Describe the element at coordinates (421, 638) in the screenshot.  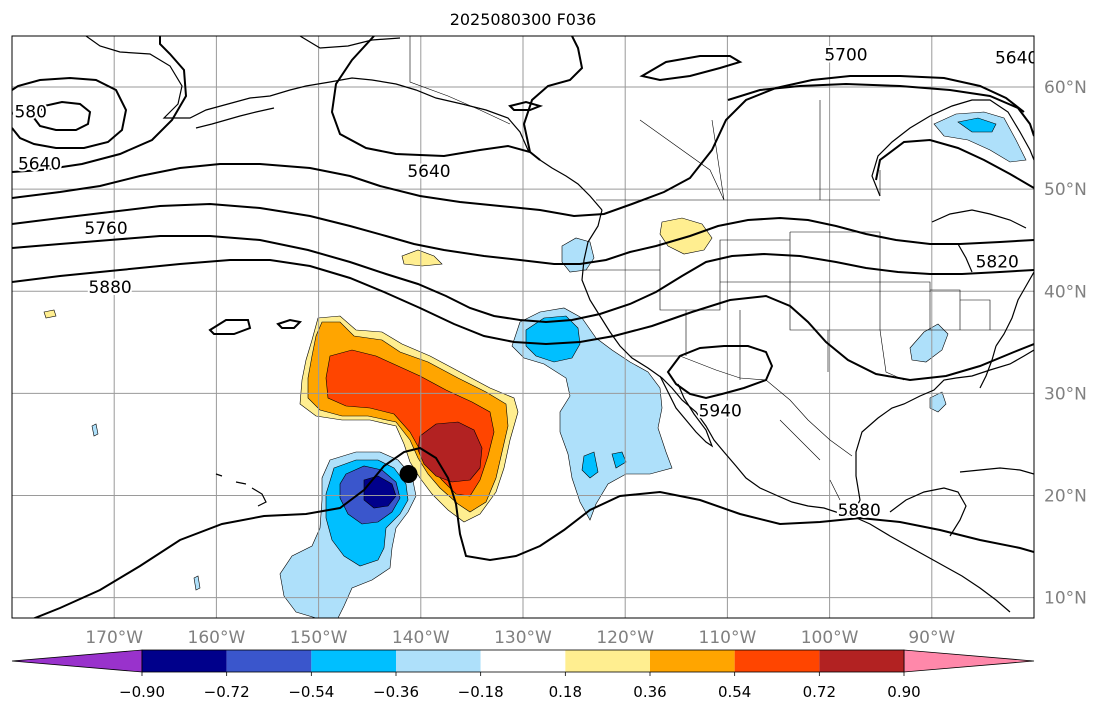
I see `longitude-tick-label: 140°W` at that location.